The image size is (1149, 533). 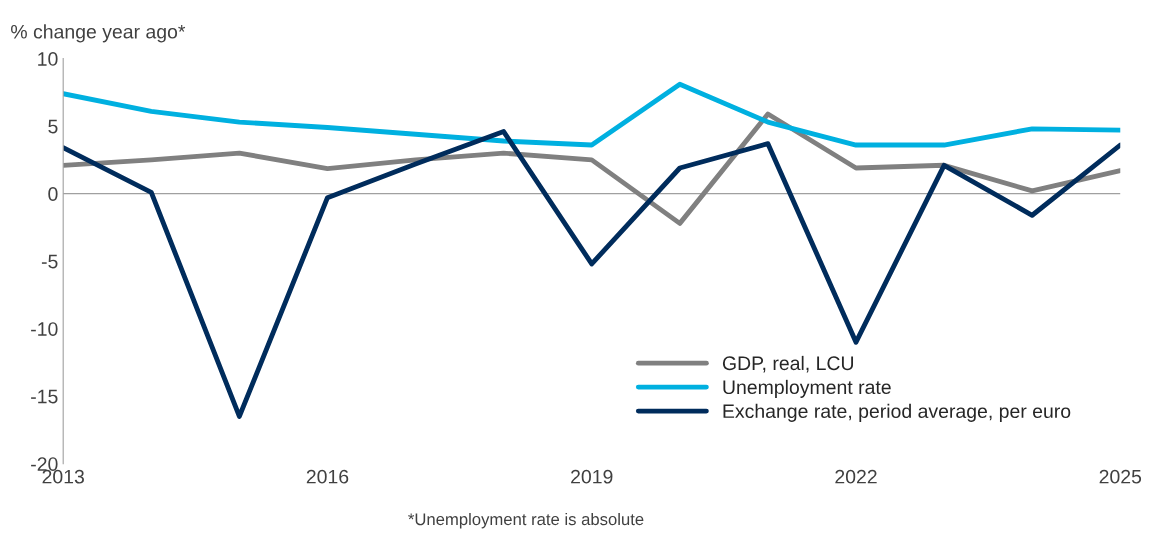 I want to click on x-tick-label: 2025, so click(x=1120, y=476).